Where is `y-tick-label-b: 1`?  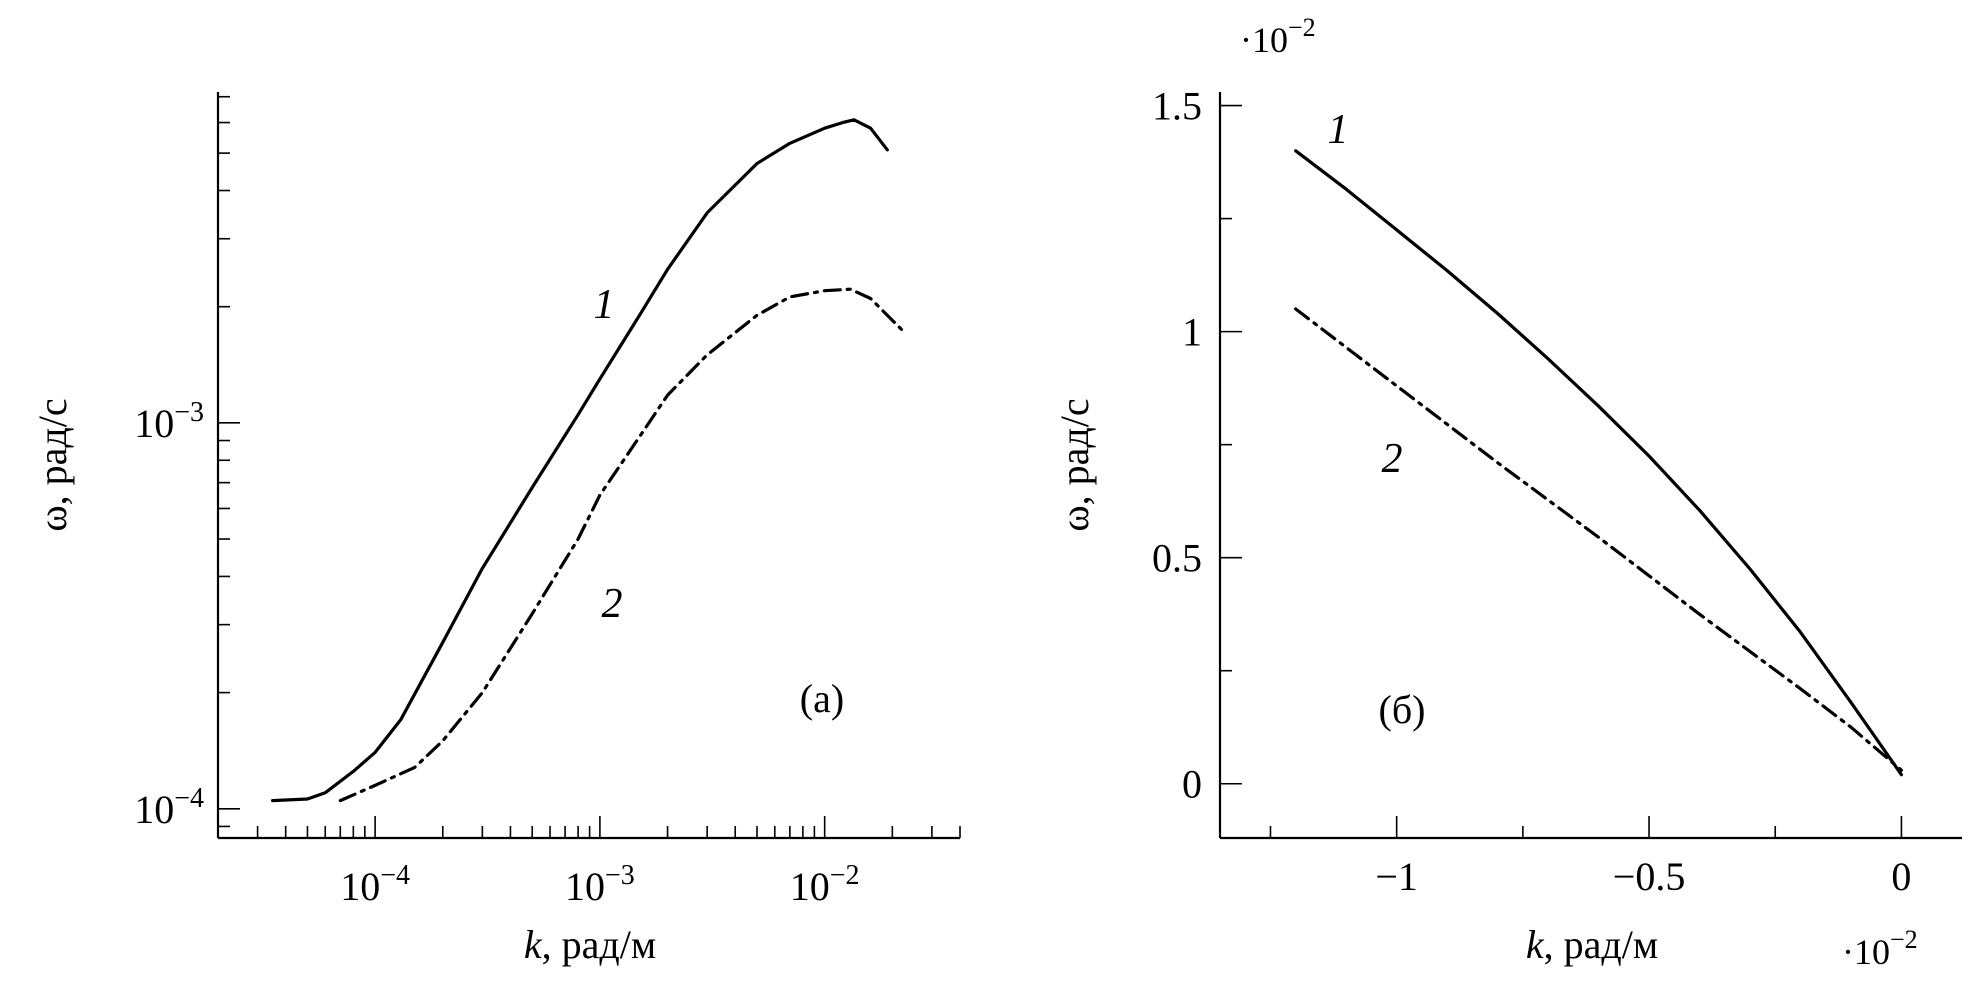 y-tick-label-b: 1 is located at coordinates (1192, 332).